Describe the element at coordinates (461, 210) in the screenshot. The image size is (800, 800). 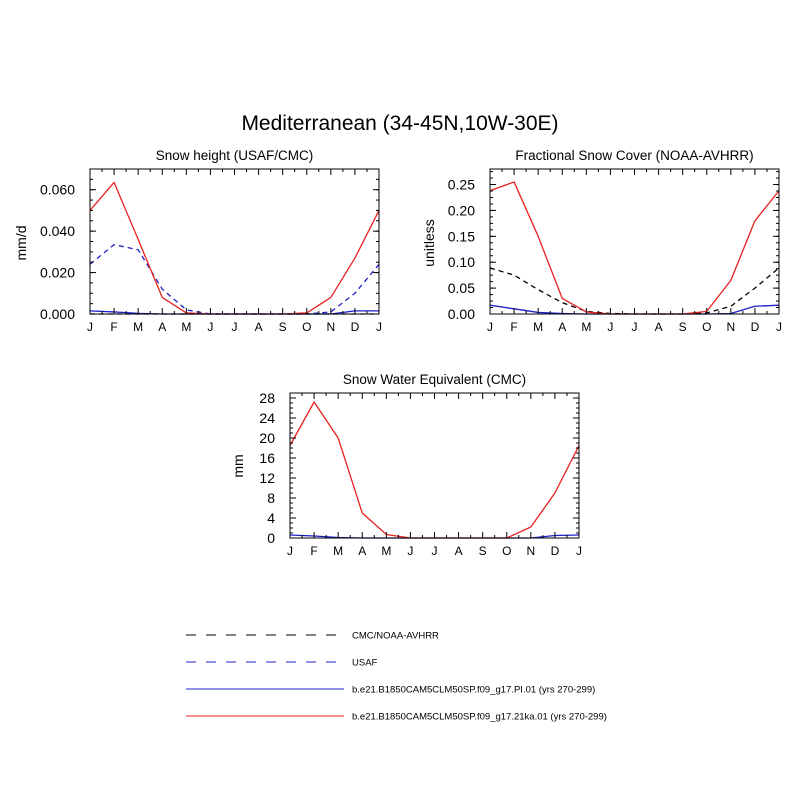
I see `y-tick-label: 0.20` at that location.